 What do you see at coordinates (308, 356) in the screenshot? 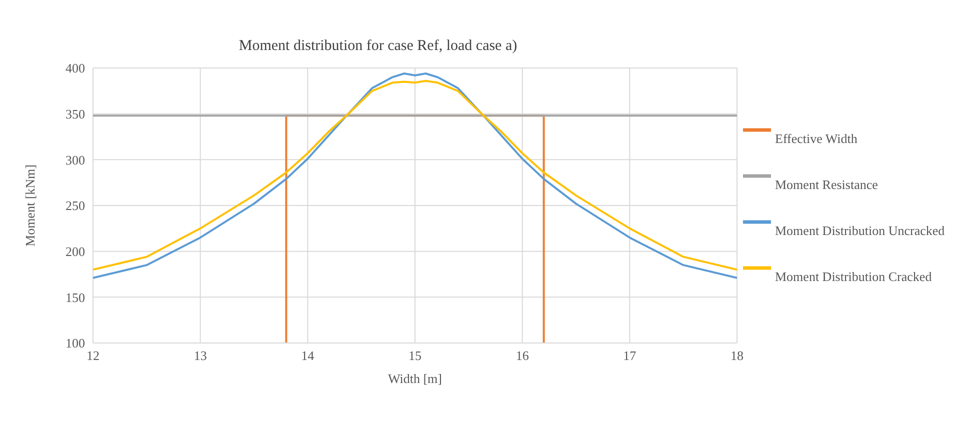
I see `x-tick-label: 14` at bounding box center [308, 356].